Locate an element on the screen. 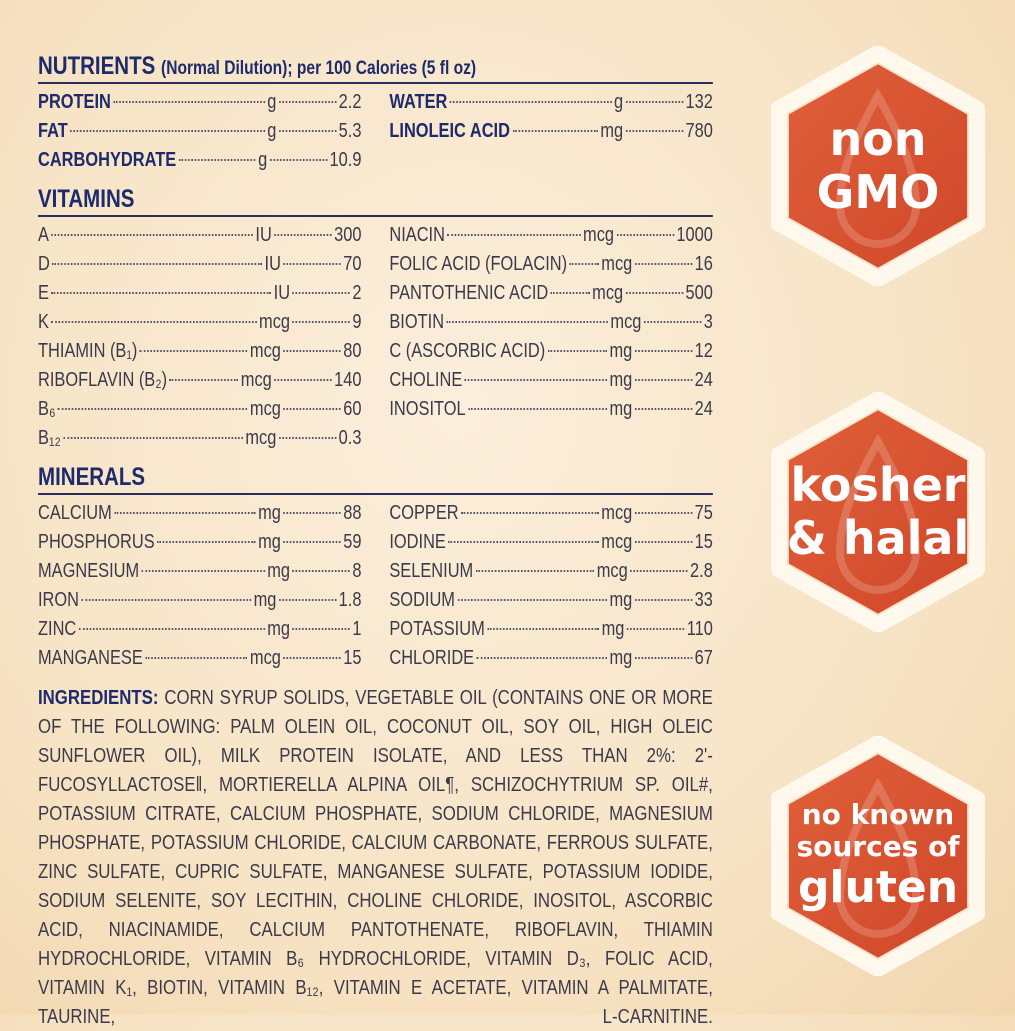 This screenshot has width=1015, height=1031. badge-text: non GMO is located at coordinates (878, 166).